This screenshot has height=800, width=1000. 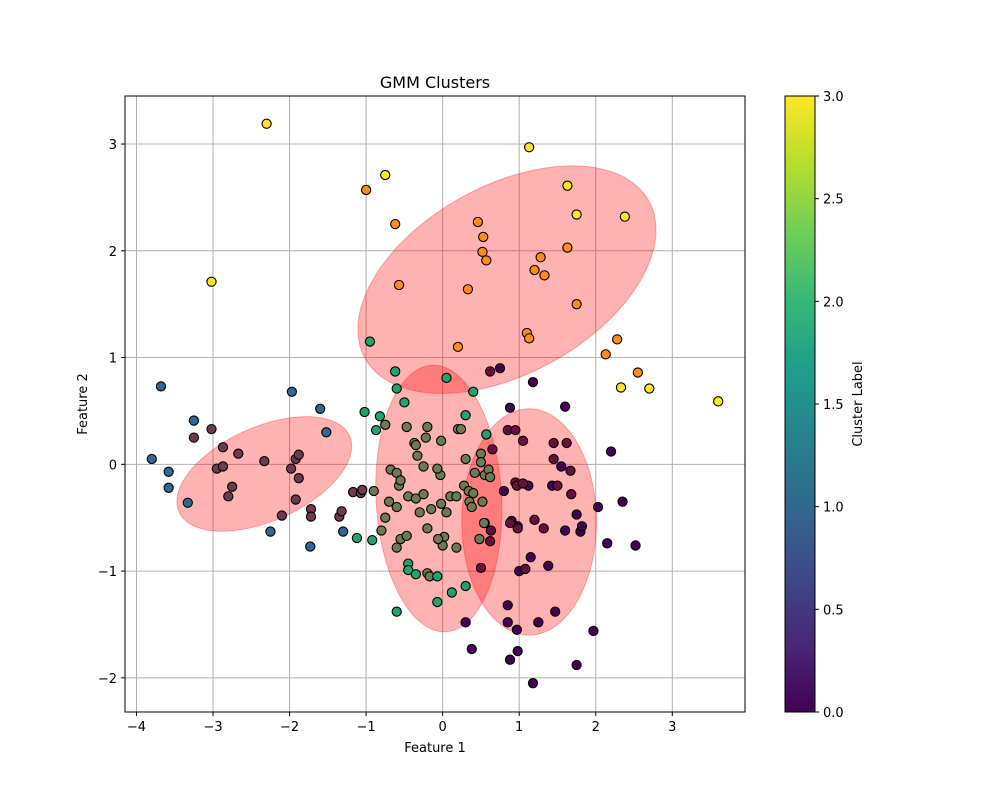 What do you see at coordinates (401, 723) in the screenshot?
I see `x-ticks: −4 −3 −2 −1 0 1 2 3` at bounding box center [401, 723].